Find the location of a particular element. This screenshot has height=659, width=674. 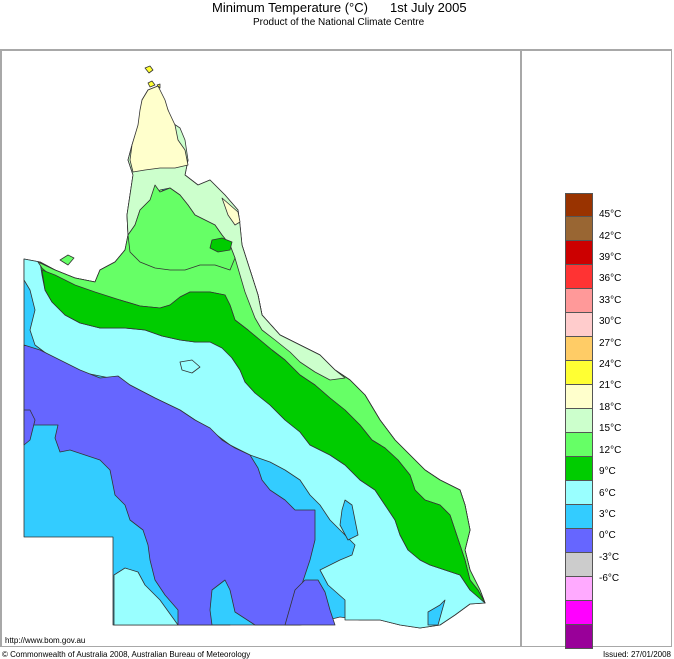

legend-separator is located at coordinates (521, 348).